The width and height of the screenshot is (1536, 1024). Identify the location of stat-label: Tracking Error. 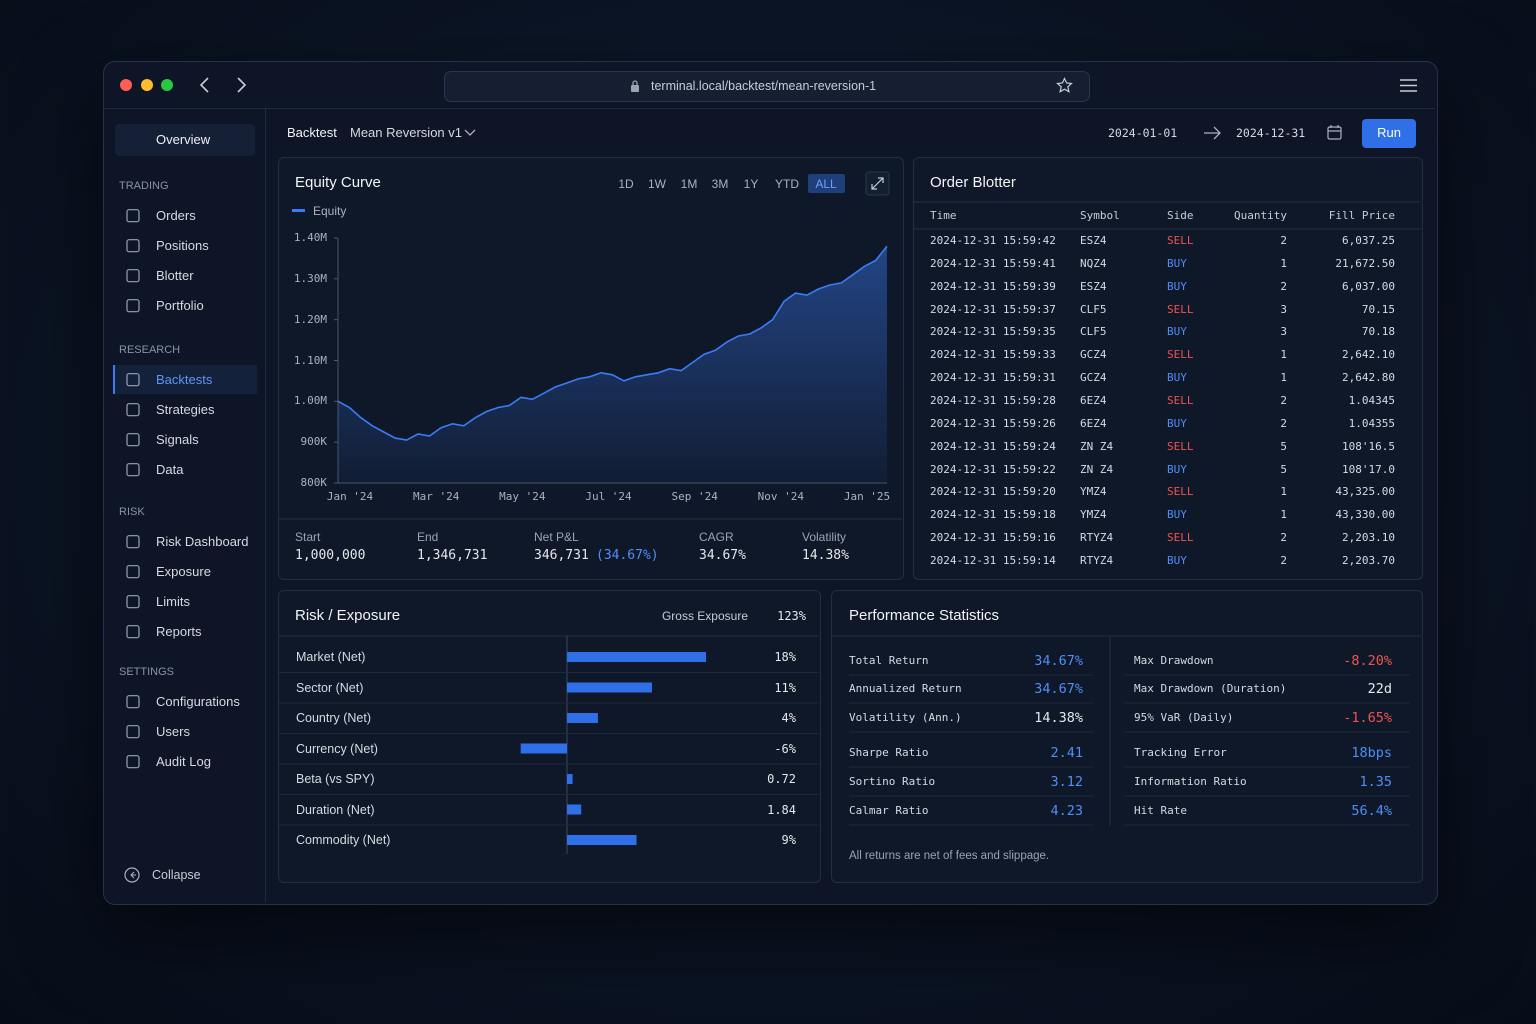
(1180, 752).